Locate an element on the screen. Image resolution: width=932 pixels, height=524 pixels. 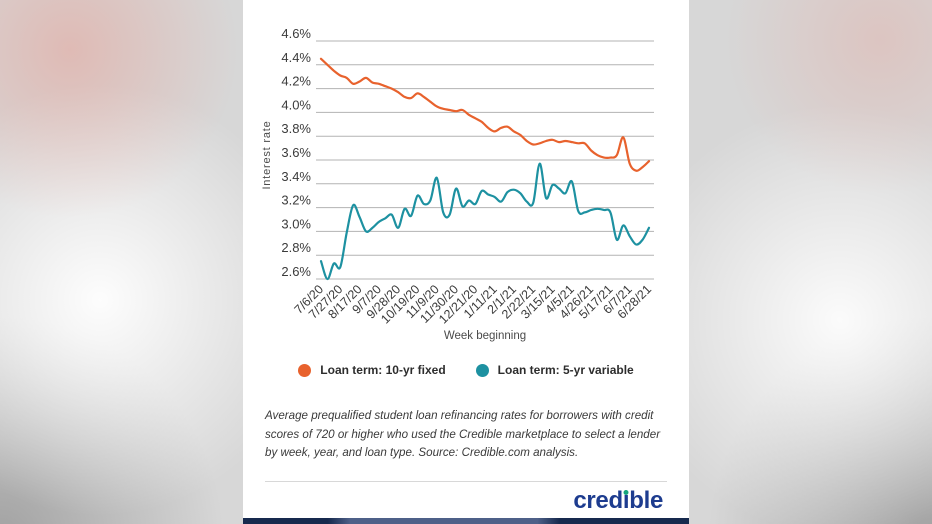
legend-label-10yr-fixed: Loan term: 10-yr fixed is located at coordinates (383, 370).